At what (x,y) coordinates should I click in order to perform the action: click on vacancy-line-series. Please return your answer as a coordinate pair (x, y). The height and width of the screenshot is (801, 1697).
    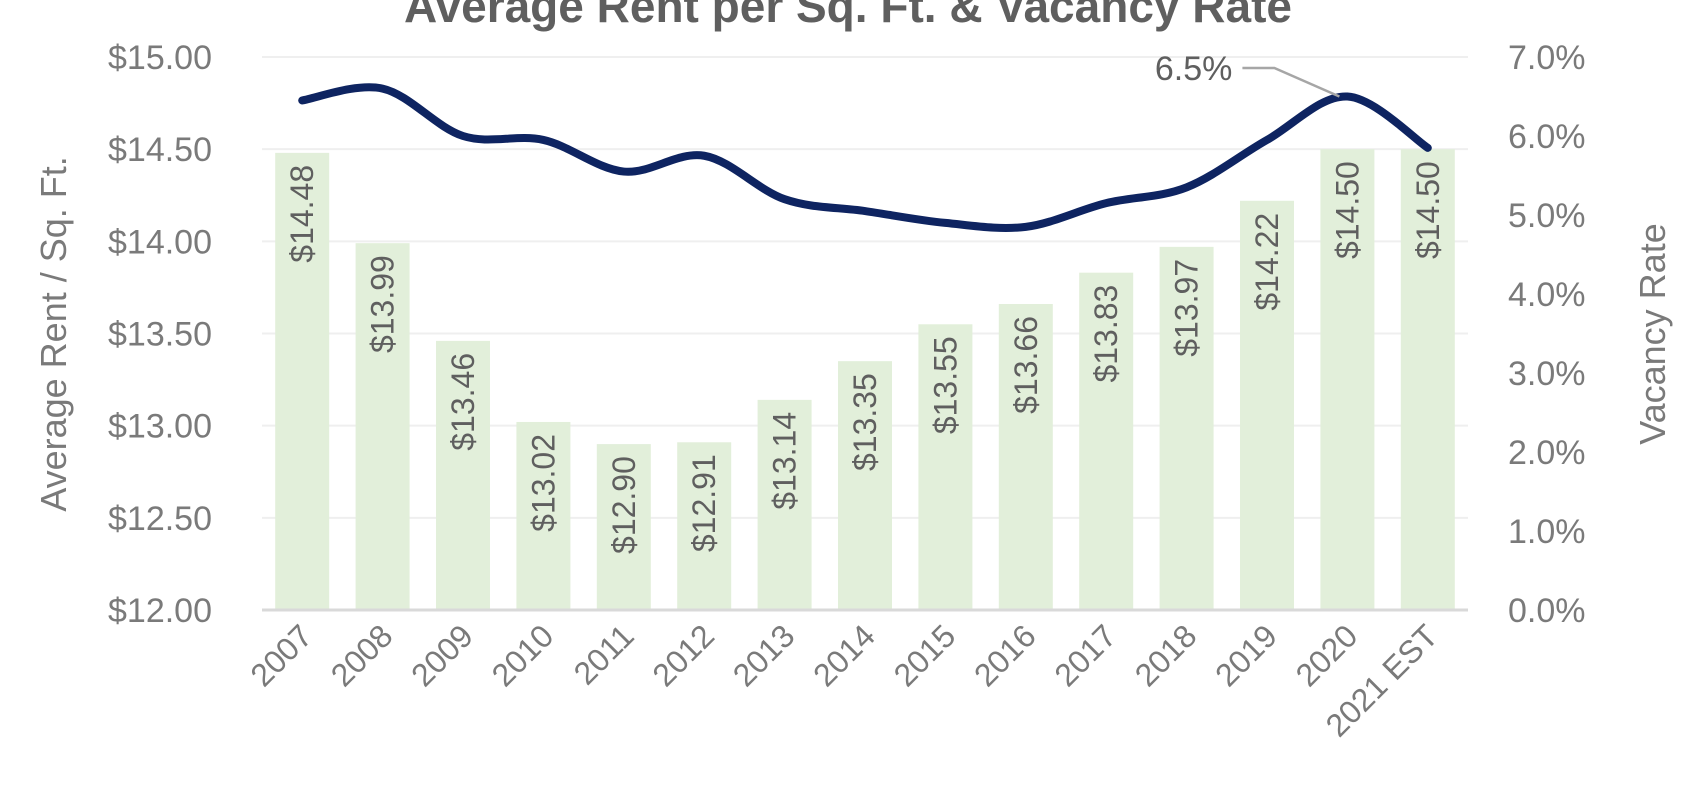
    Looking at the image, I should click on (865, 157).